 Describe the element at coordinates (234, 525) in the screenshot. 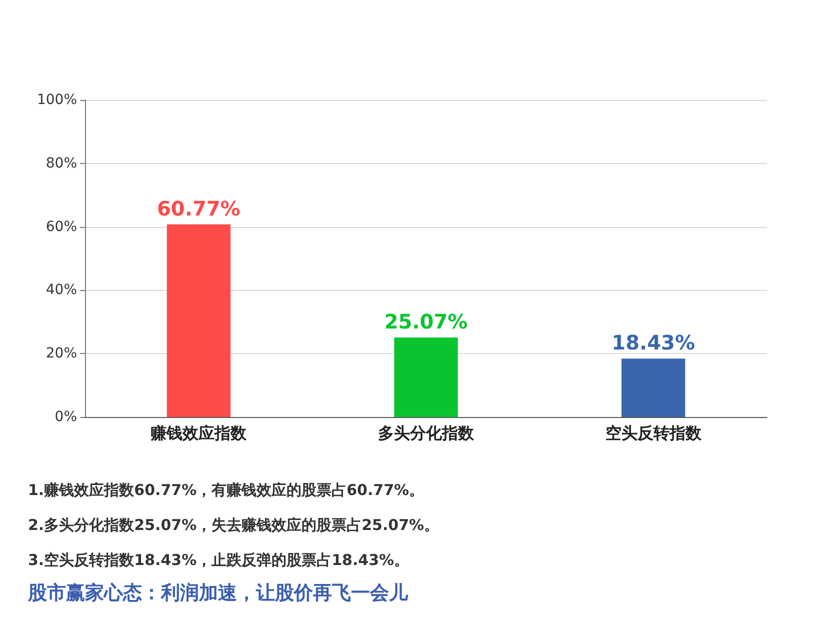

I see `text: 2.多头分化指数25.07%，失去赚钱效应的股票占25.07%。` at that location.